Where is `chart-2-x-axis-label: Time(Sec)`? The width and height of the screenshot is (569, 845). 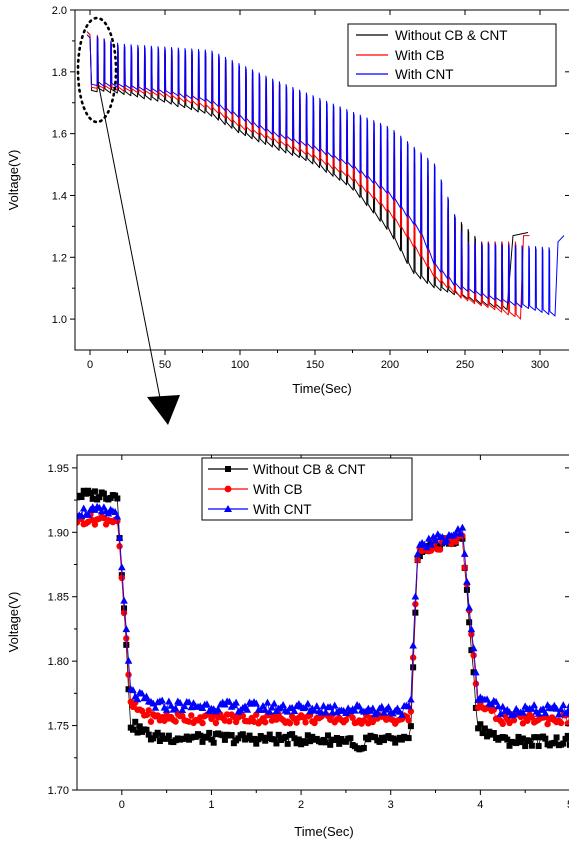
chart-2-x-axis-label: Time(Sec) is located at coordinates (323, 831).